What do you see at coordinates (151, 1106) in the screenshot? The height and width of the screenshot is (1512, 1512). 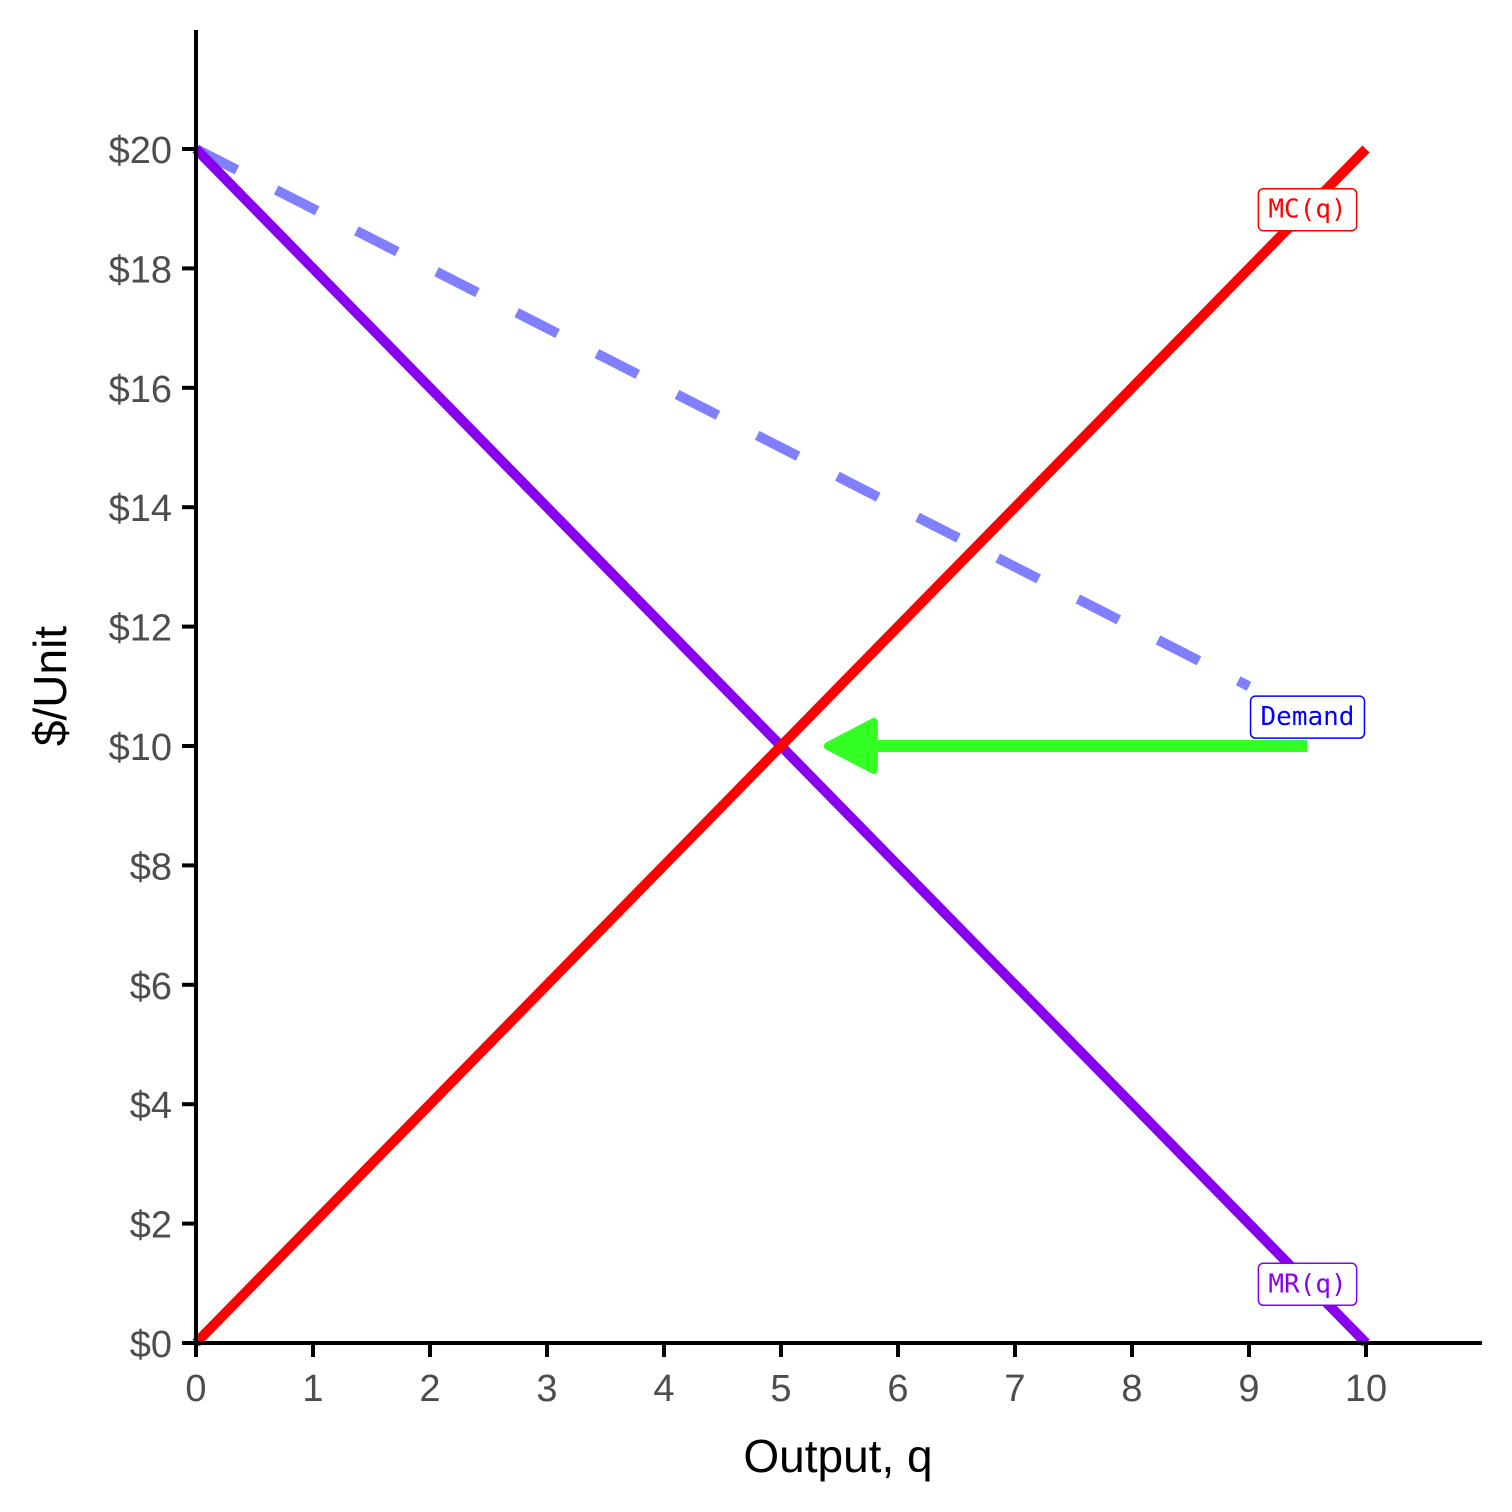 I see `y-tick-label: $4` at bounding box center [151, 1106].